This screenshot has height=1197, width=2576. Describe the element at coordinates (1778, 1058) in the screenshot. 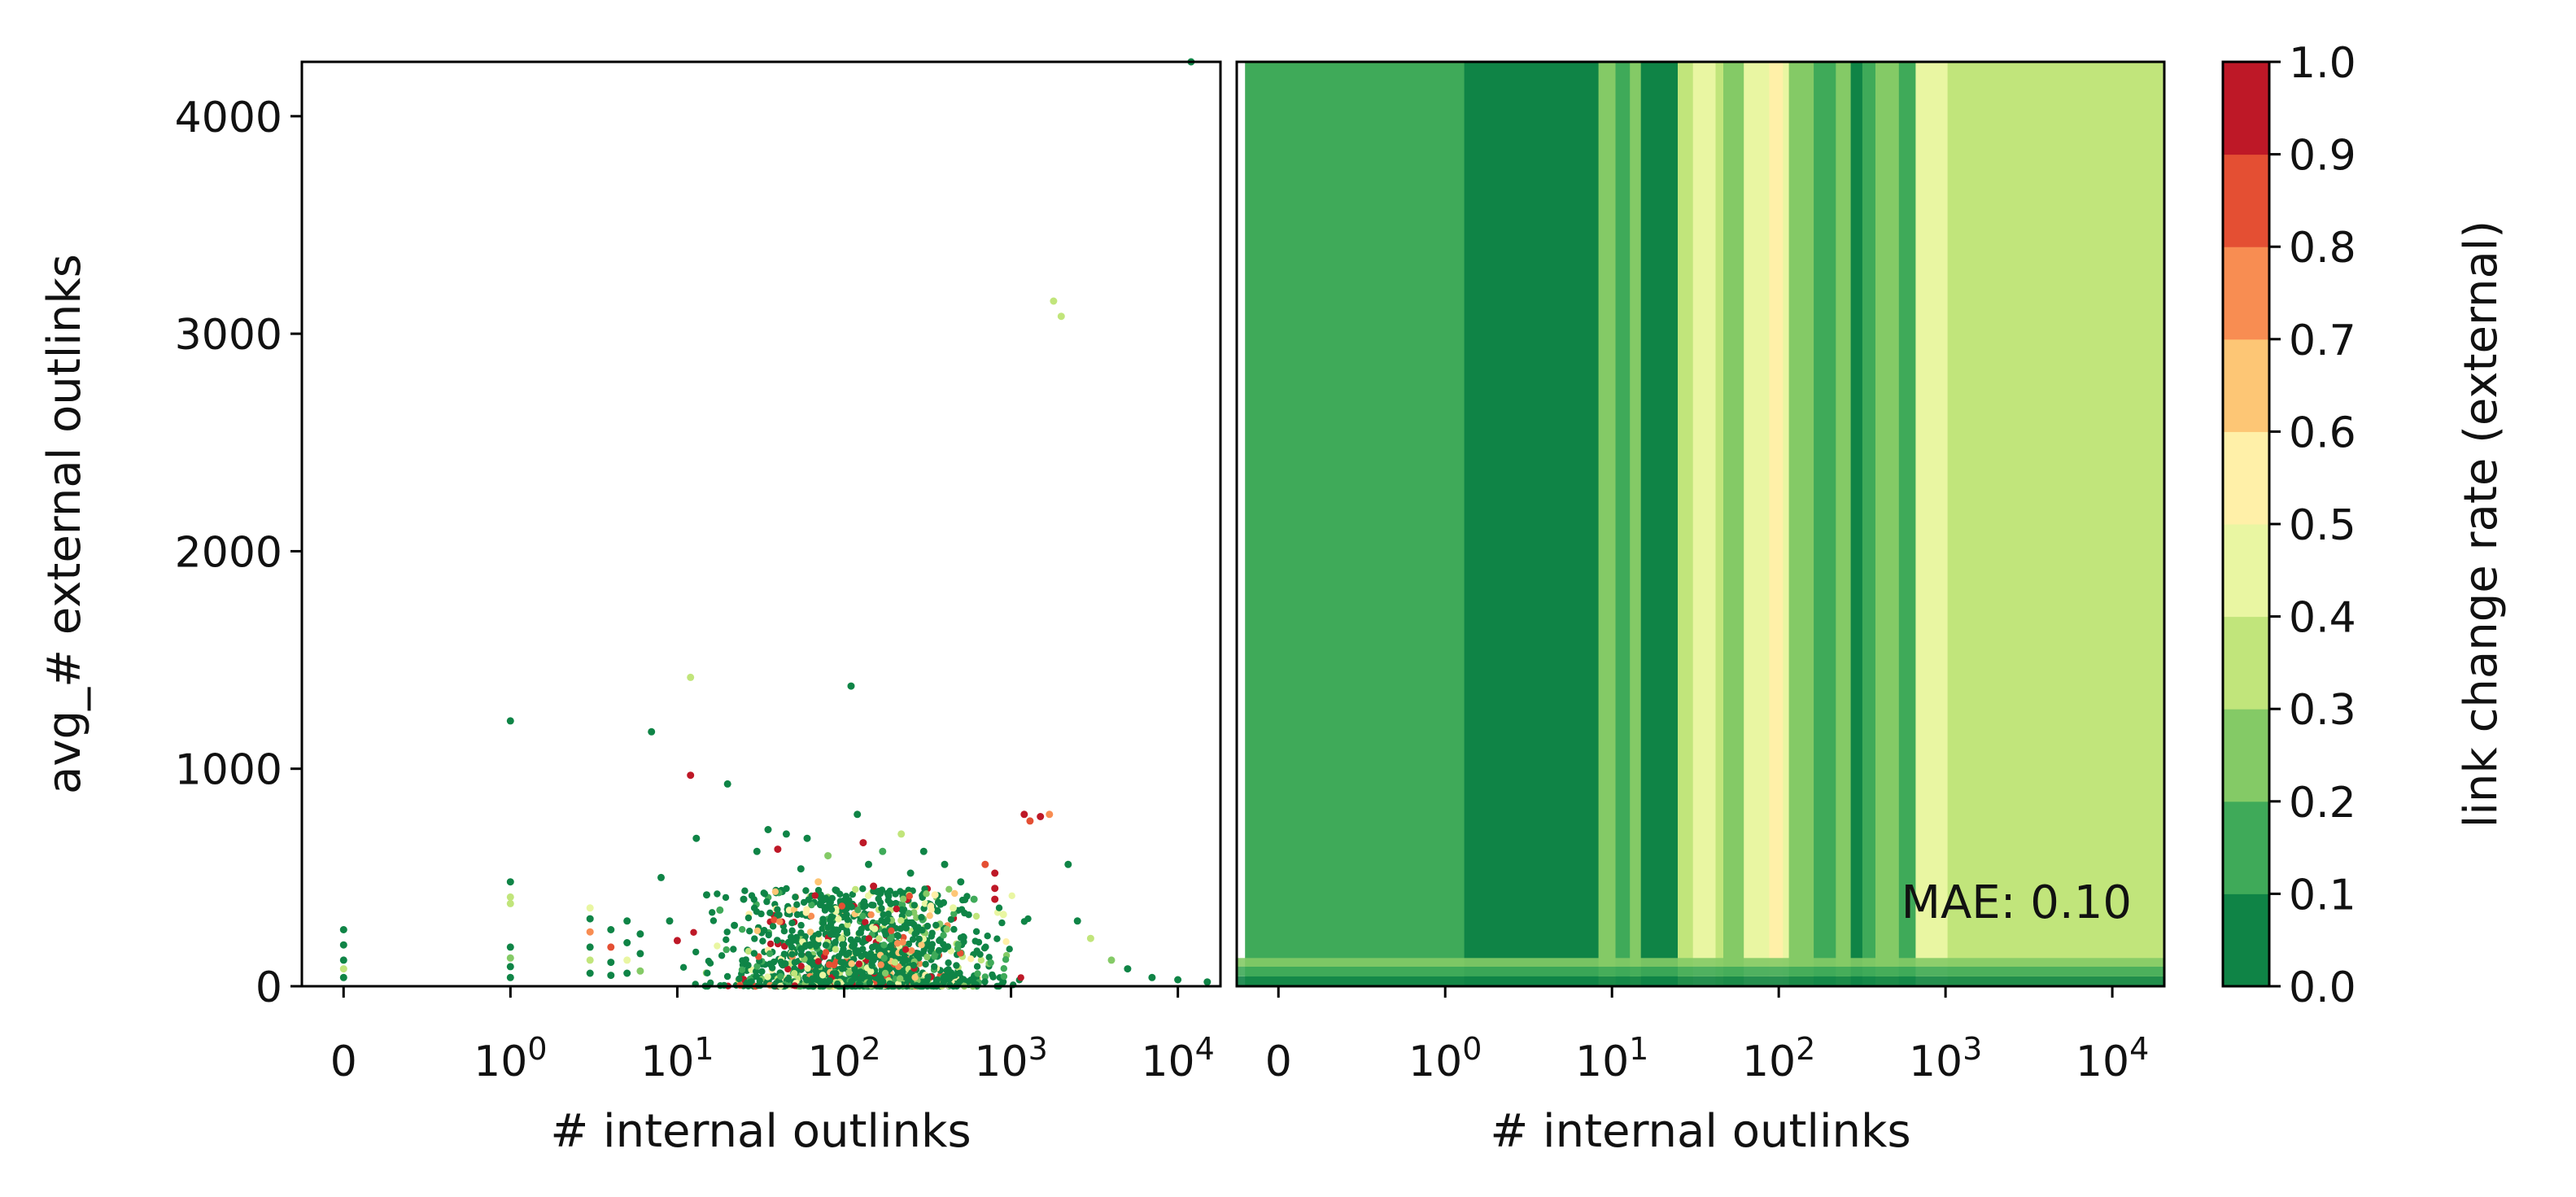

I see `x-tick-label: 10²` at that location.